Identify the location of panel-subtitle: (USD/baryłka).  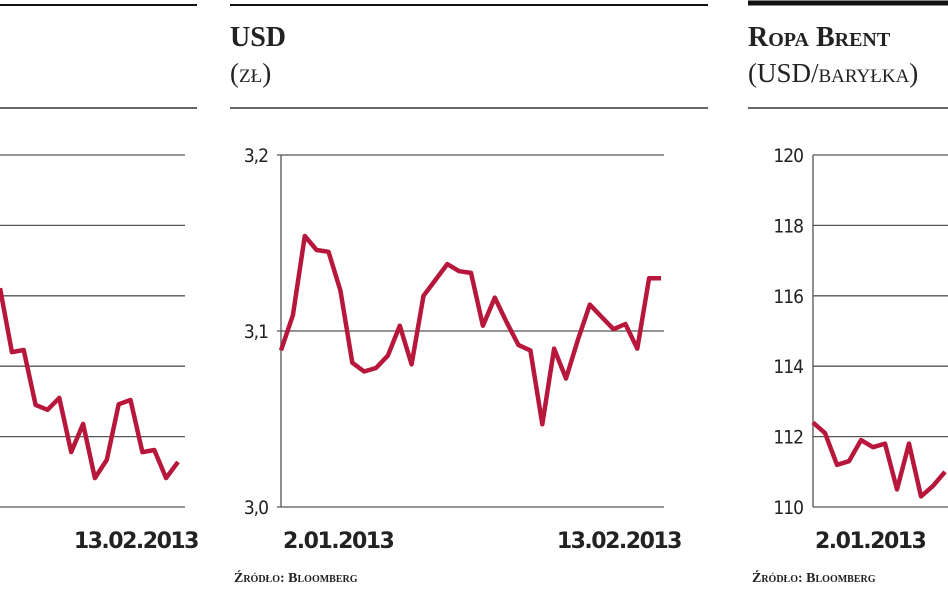
(833, 73).